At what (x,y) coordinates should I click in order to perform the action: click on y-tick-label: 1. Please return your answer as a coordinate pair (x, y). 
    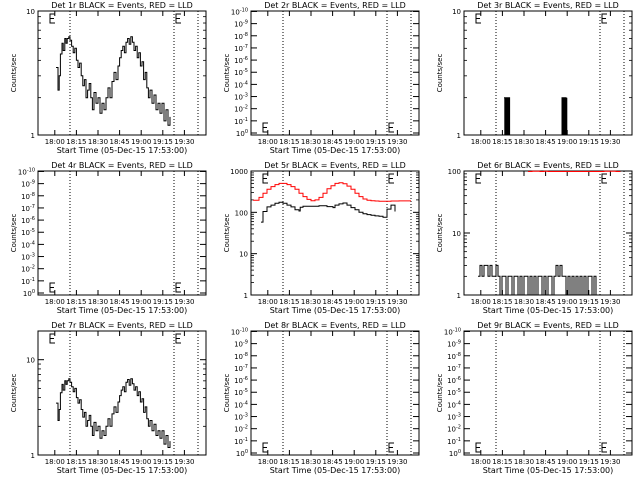
    Looking at the image, I should click on (459, 296).